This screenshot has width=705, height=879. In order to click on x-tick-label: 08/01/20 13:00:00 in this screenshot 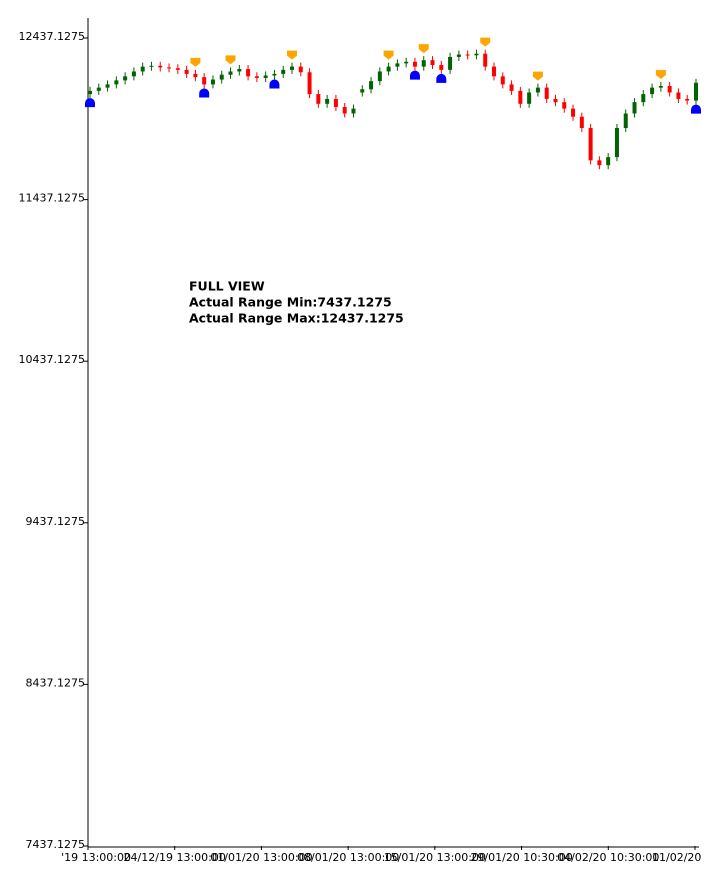, I will do `click(348, 857)`.